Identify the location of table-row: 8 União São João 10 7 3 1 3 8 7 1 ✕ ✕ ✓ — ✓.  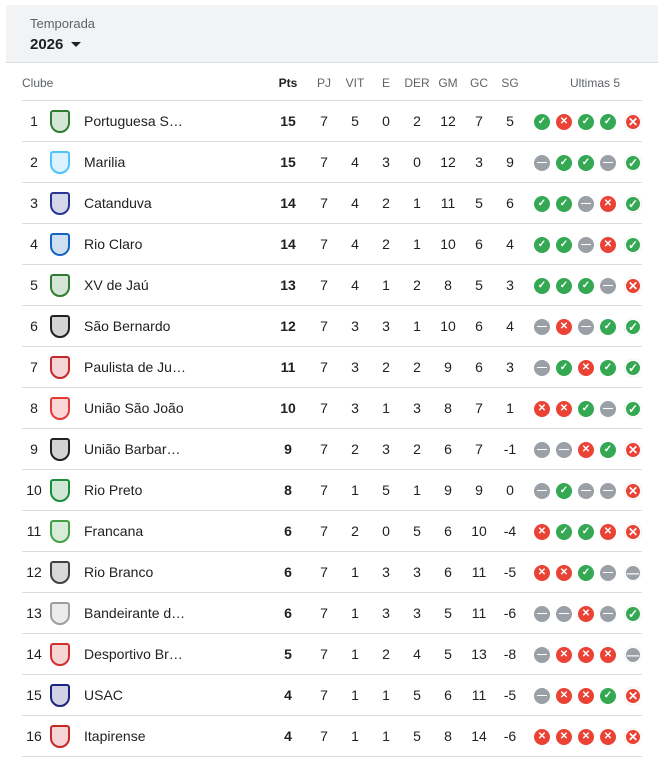
(333, 408).